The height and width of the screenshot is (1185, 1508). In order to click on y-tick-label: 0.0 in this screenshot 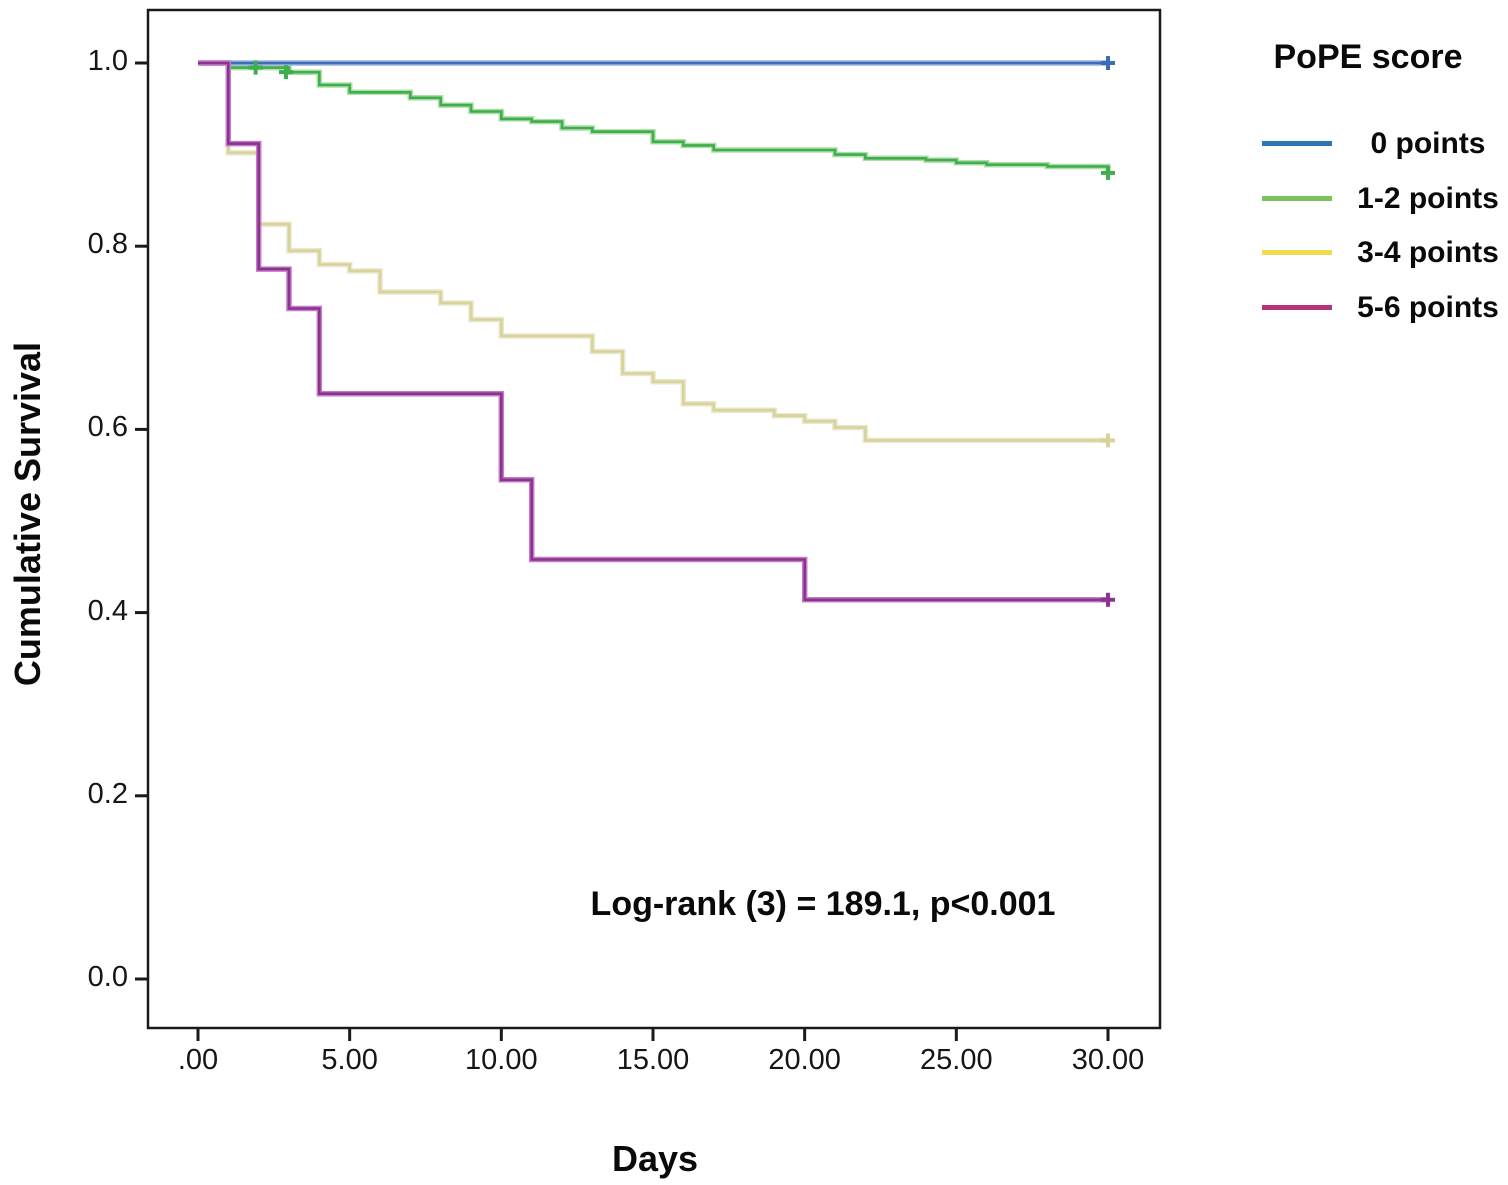, I will do `click(107, 977)`.